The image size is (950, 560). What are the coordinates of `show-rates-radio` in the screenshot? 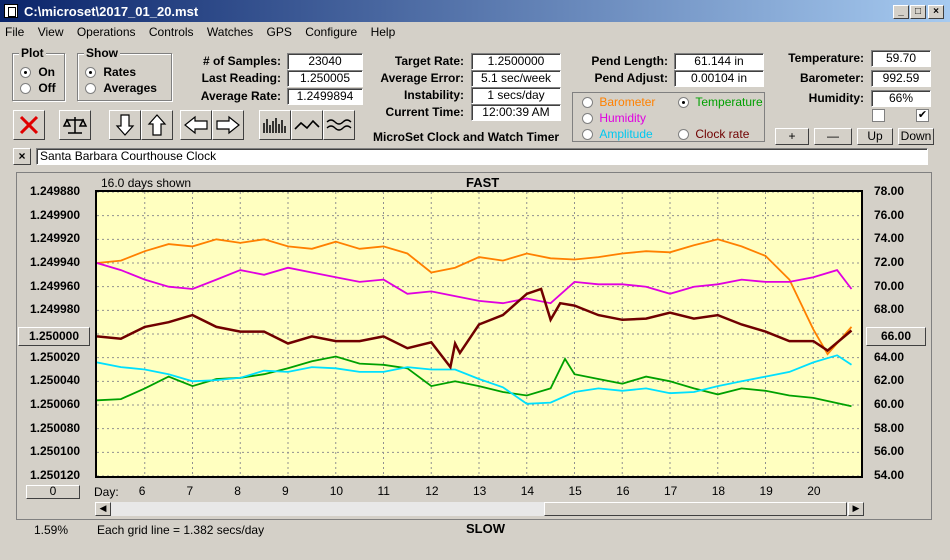 It's located at (90, 73).